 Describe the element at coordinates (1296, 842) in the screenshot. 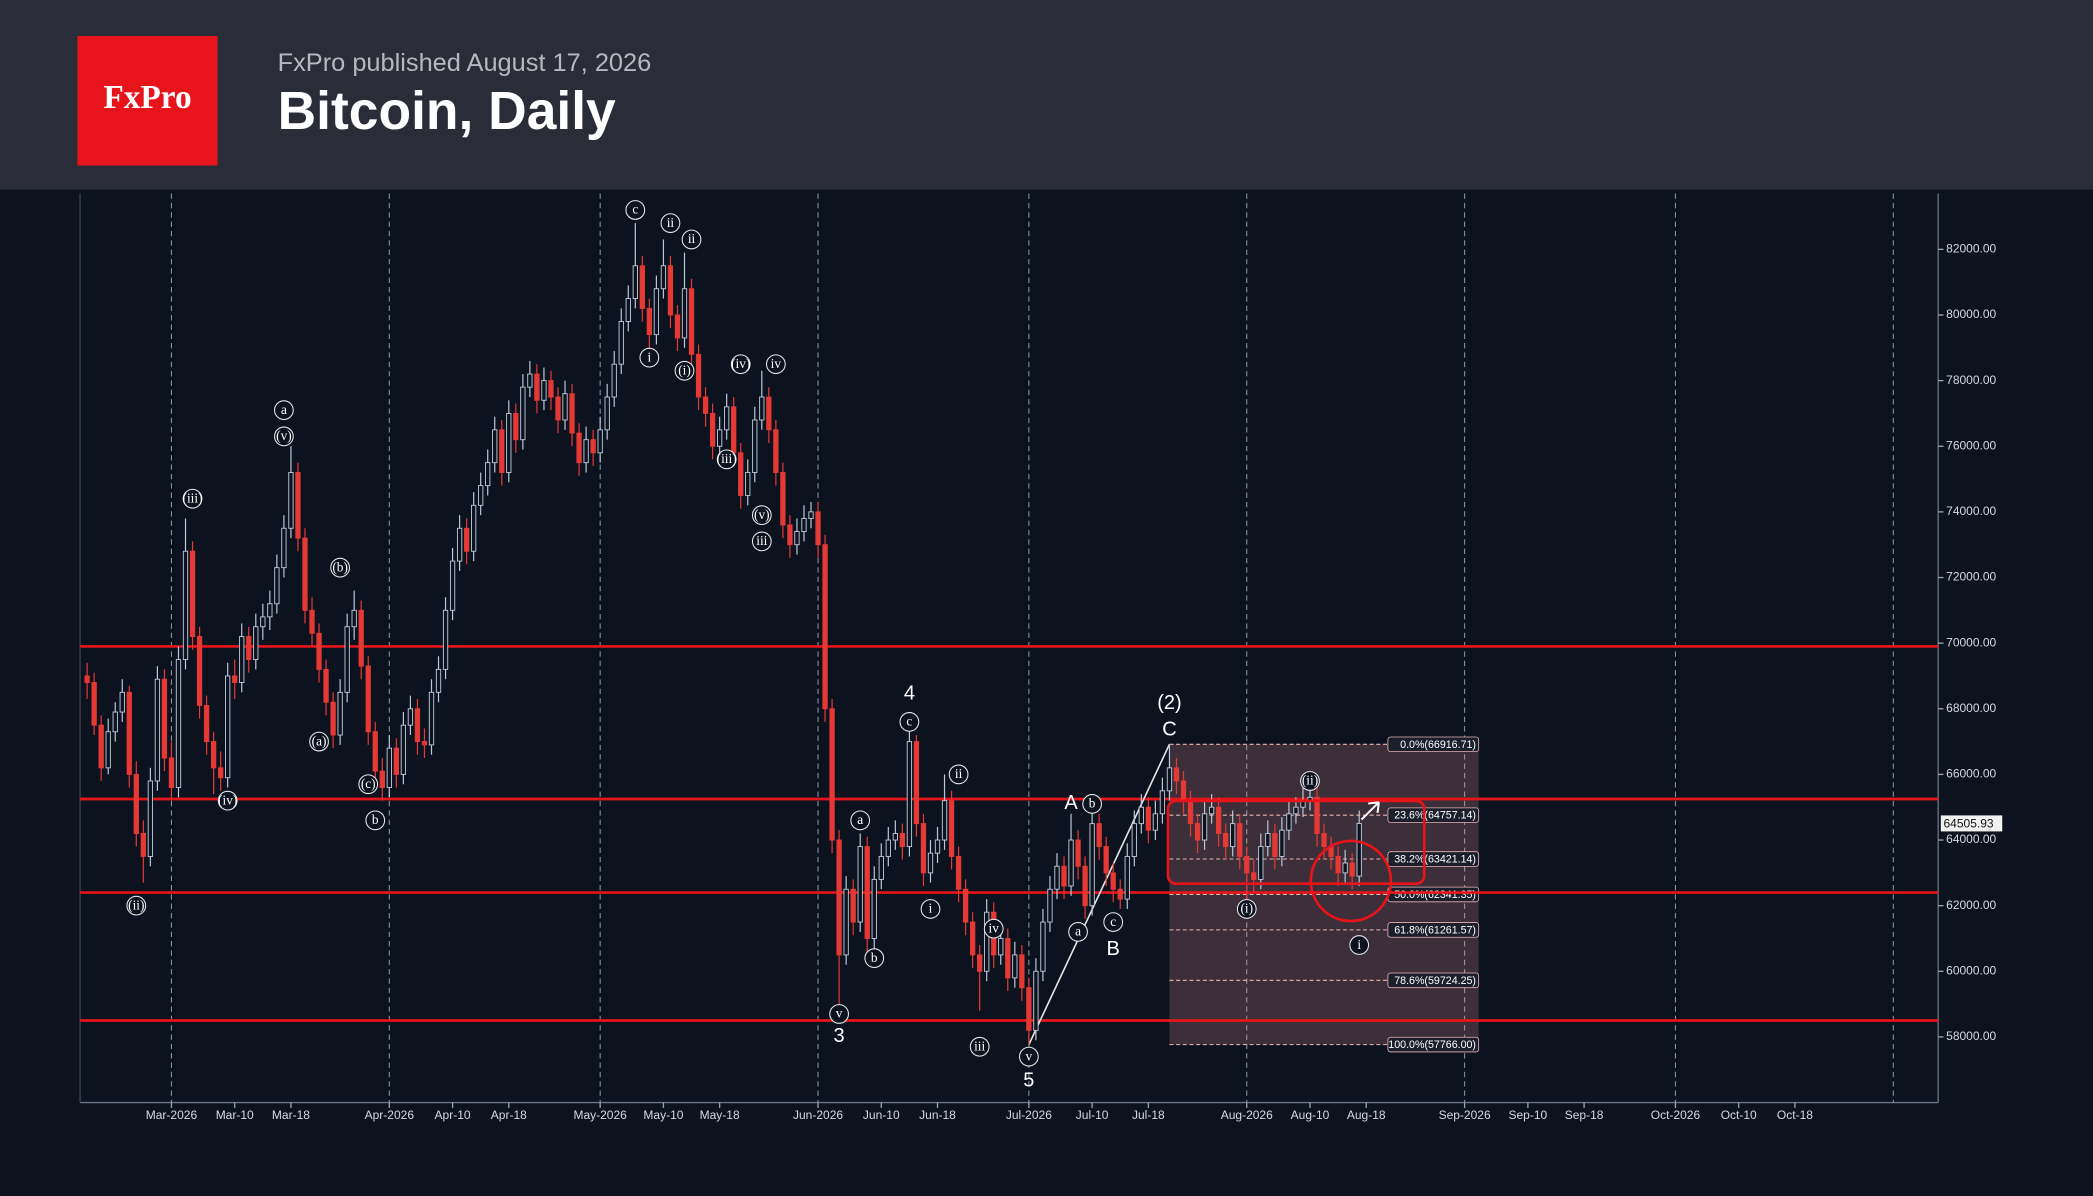

I see `range-box` at that location.